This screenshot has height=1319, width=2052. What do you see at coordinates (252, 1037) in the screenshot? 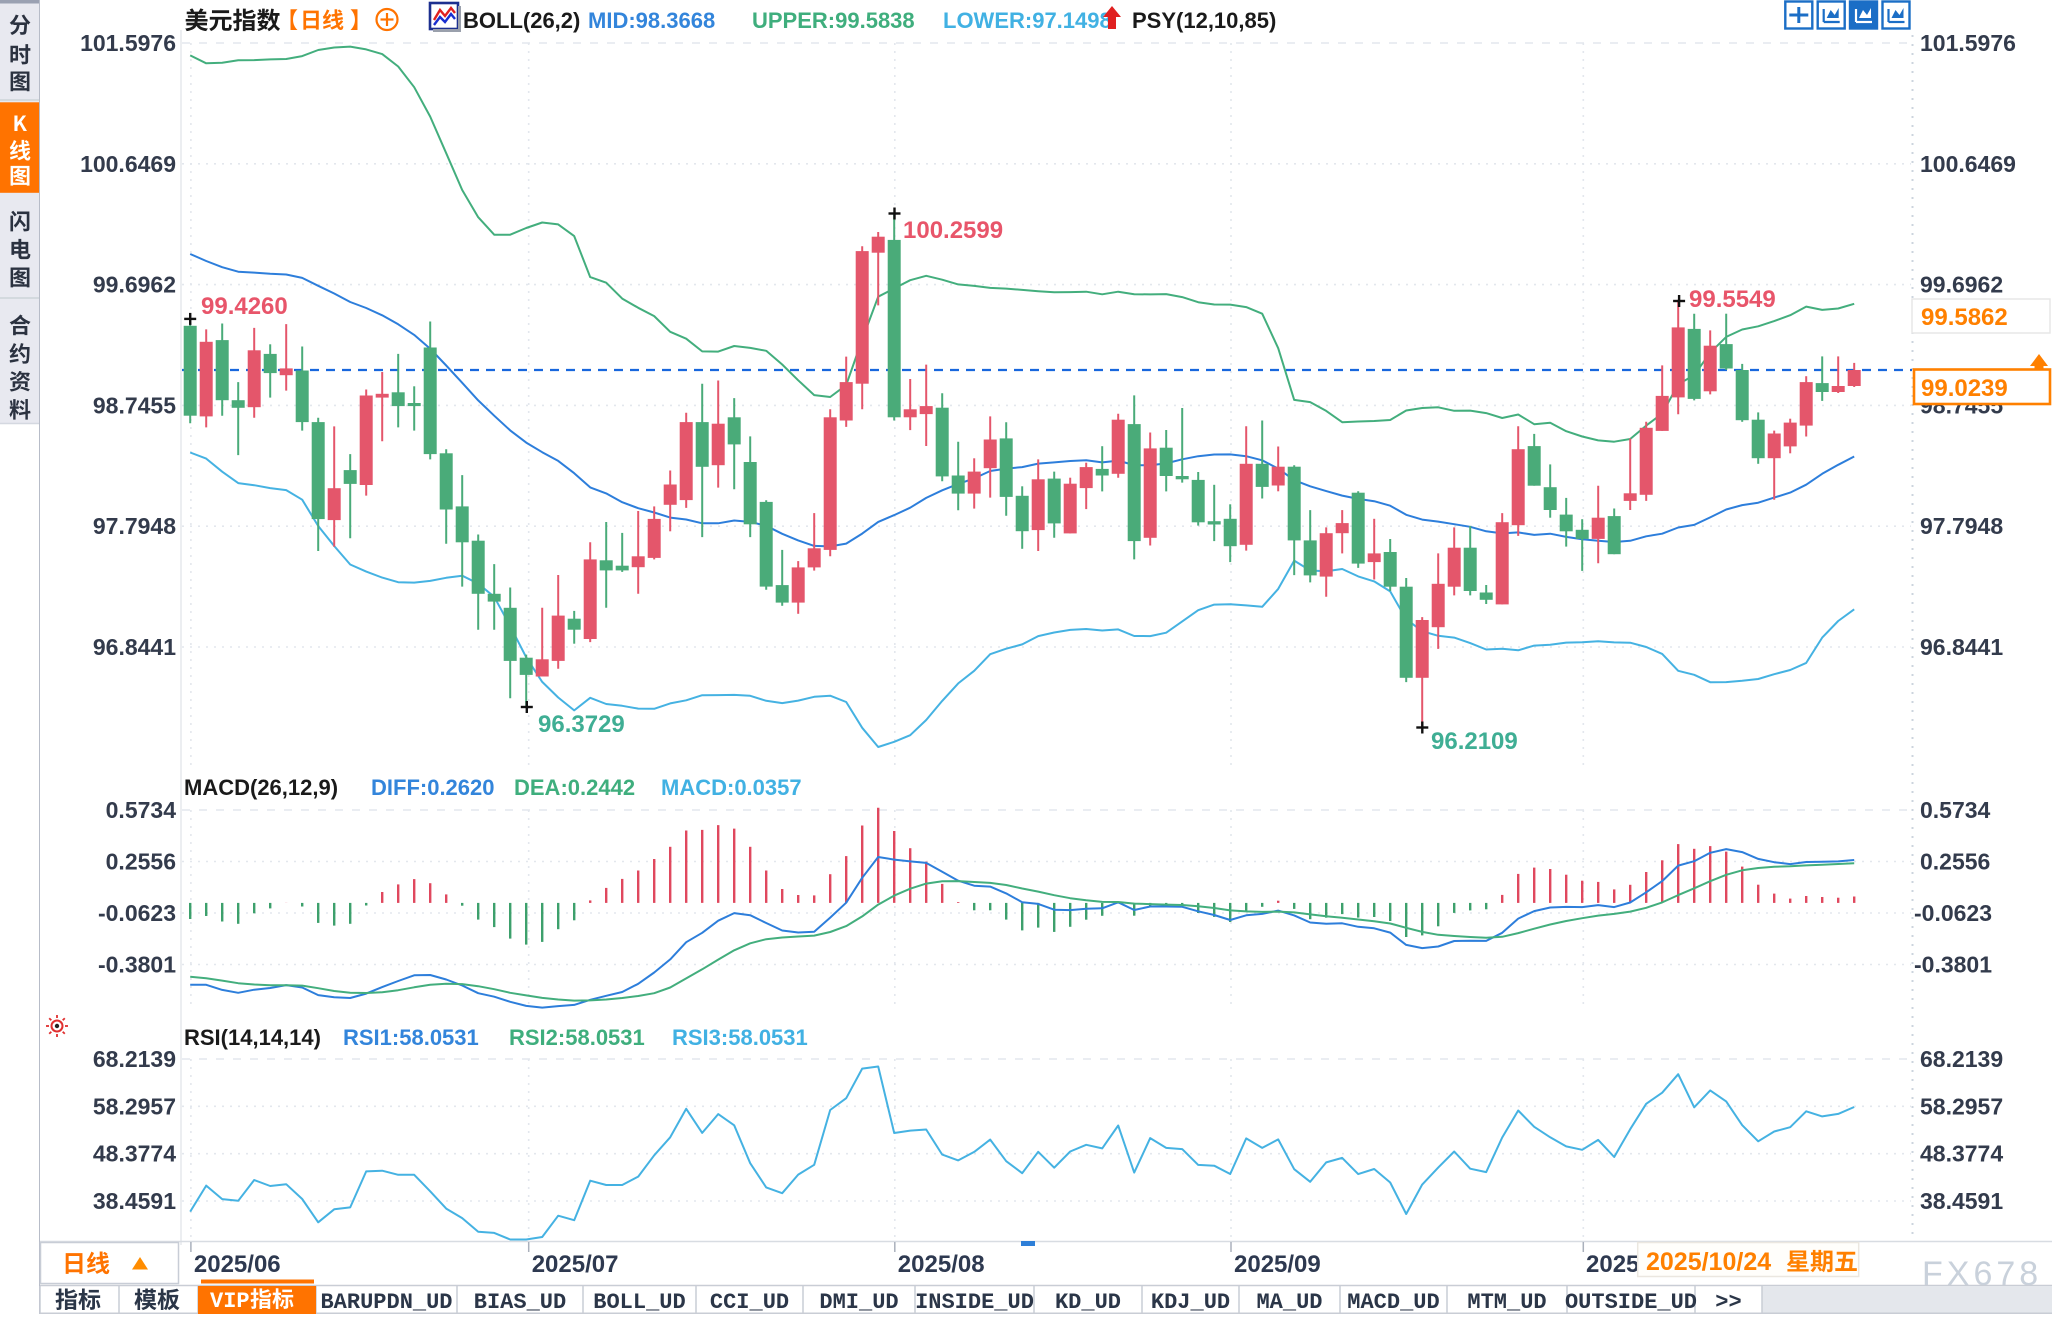
I see `svg-text: RSI(14,14,14)` at bounding box center [252, 1037].